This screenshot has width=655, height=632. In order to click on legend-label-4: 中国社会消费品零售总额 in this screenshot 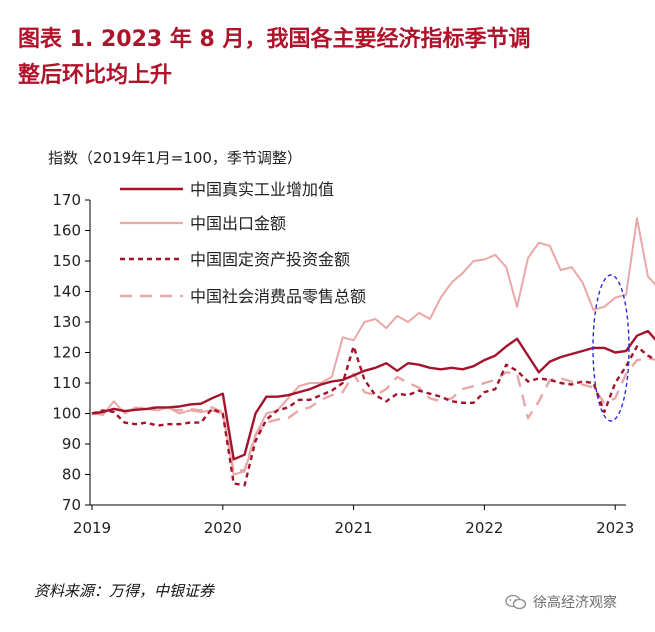, I will do `click(278, 296)`.